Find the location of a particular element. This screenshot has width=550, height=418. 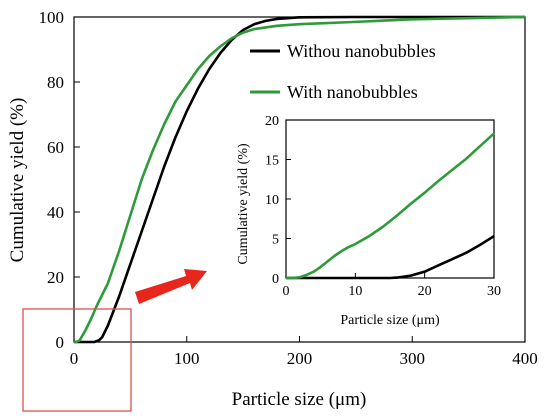

inset-x-tick-label: 20 is located at coordinates (425, 291).